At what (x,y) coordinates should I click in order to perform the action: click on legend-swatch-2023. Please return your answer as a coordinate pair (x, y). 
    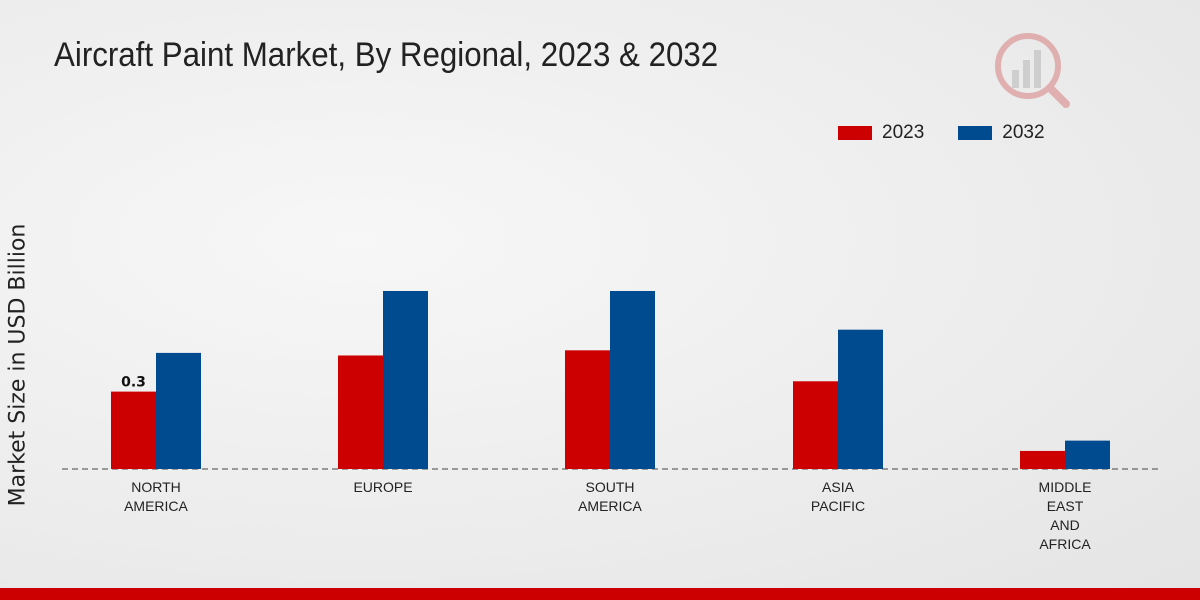
    Looking at the image, I should click on (855, 133).